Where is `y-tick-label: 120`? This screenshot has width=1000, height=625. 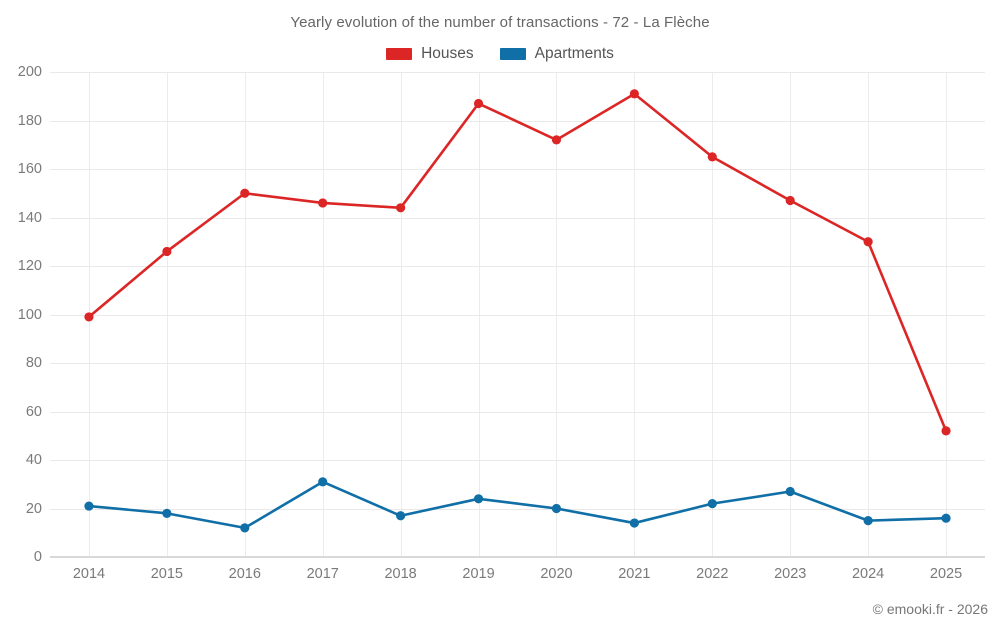
y-tick-label: 120 is located at coordinates (29, 266).